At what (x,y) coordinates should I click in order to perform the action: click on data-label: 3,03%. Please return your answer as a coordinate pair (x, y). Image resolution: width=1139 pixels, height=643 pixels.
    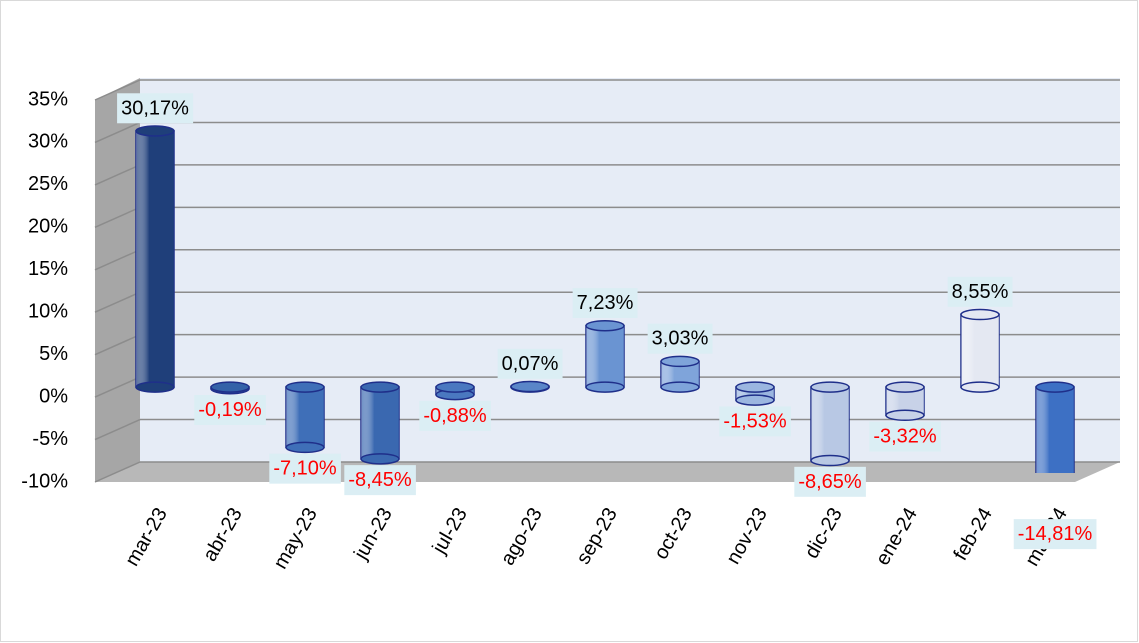
    Looking at the image, I should click on (680, 339).